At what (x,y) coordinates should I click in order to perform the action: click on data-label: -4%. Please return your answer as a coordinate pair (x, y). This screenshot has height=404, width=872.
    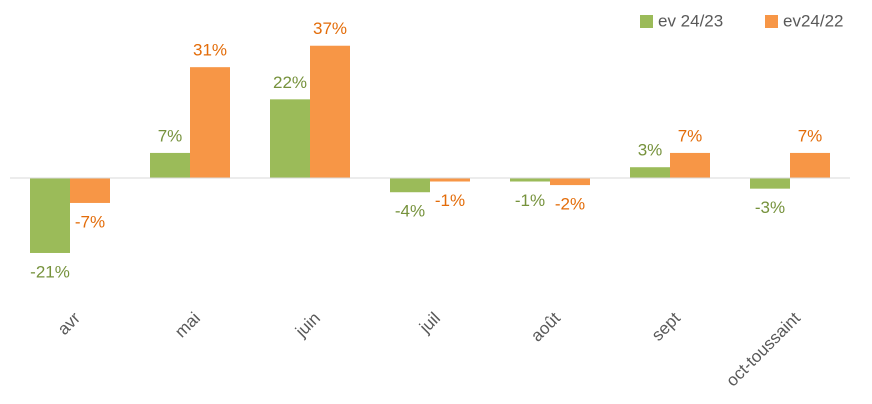
    Looking at the image, I should click on (410, 211).